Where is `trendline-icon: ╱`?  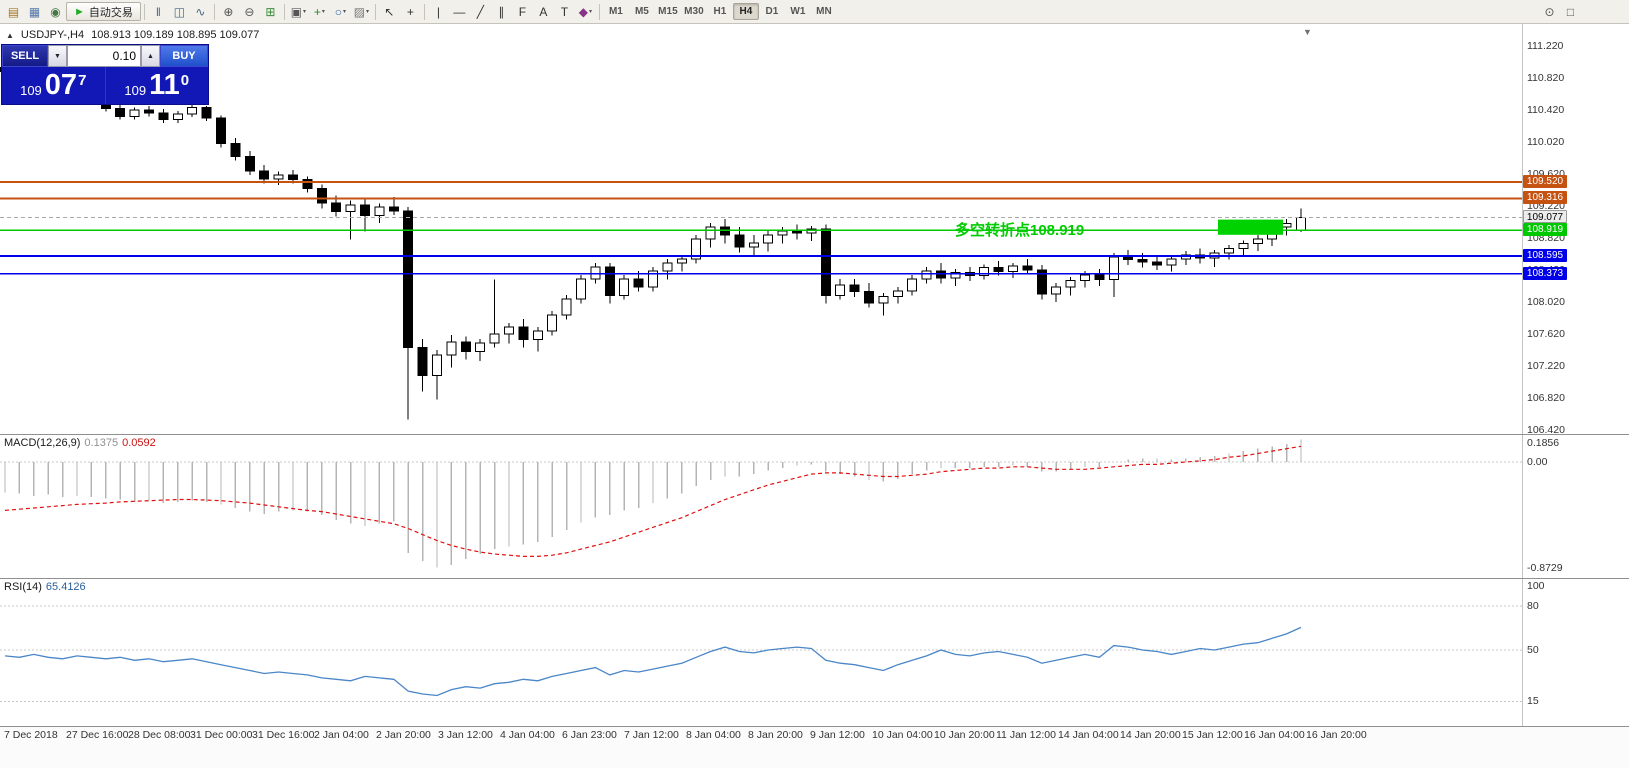
trendline-icon: ╱ is located at coordinates (480, 11).